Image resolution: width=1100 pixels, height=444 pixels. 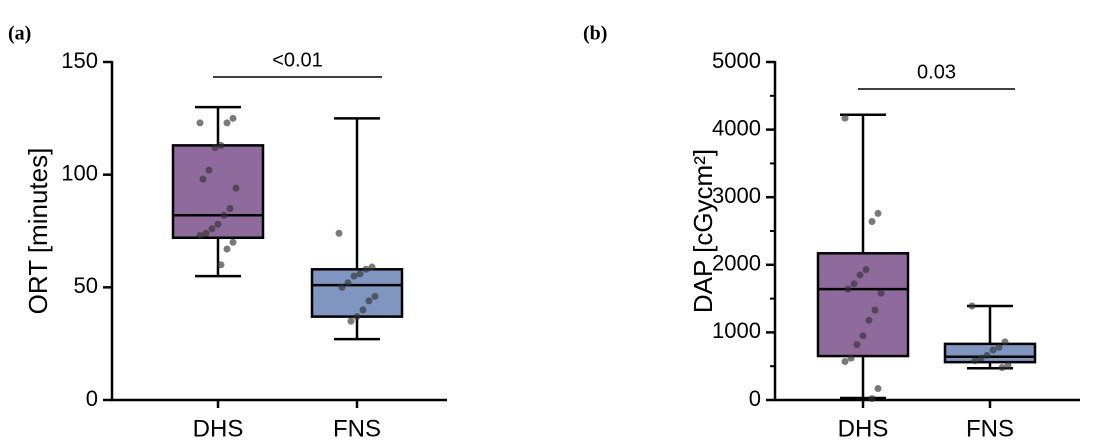 What do you see at coordinates (736, 330) in the screenshot?
I see `y-tick-label: 1000` at bounding box center [736, 330].